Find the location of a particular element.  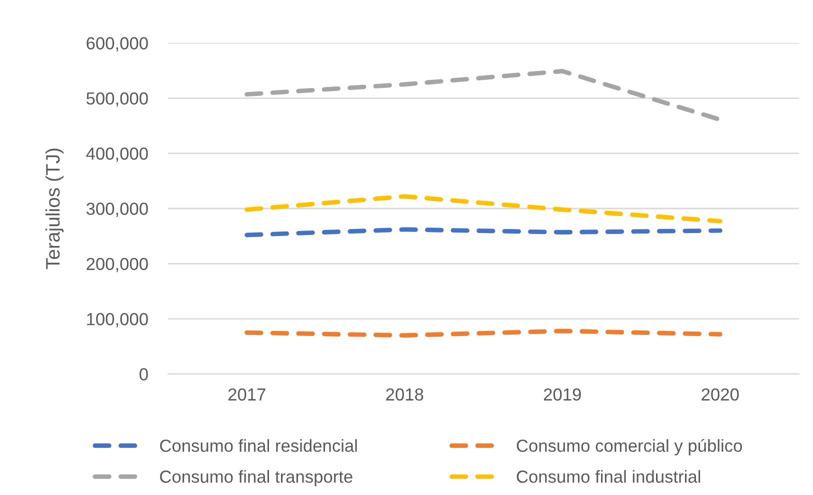

line-series is located at coordinates (483, 95).